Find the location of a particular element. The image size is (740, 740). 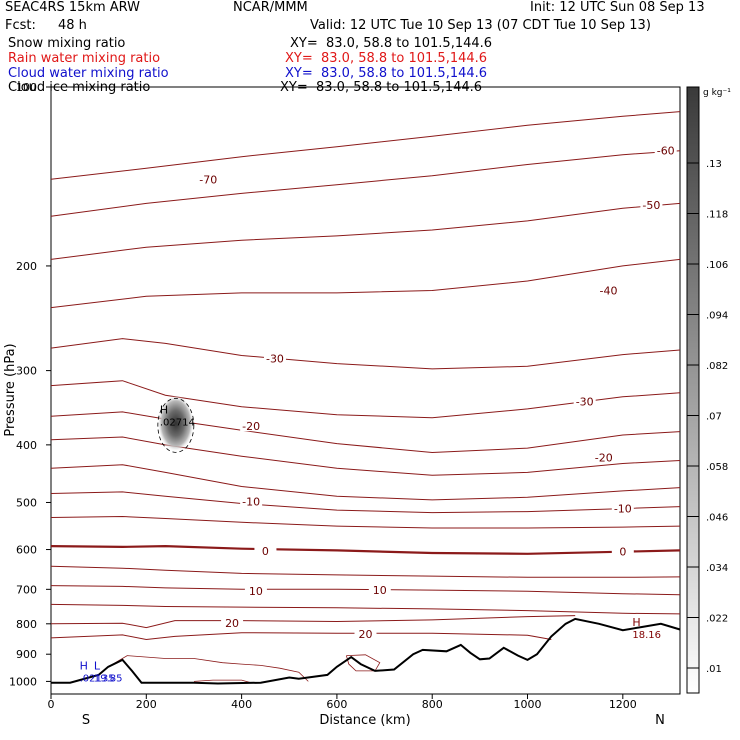

x-tick-label: 1000 is located at coordinates (528, 704).